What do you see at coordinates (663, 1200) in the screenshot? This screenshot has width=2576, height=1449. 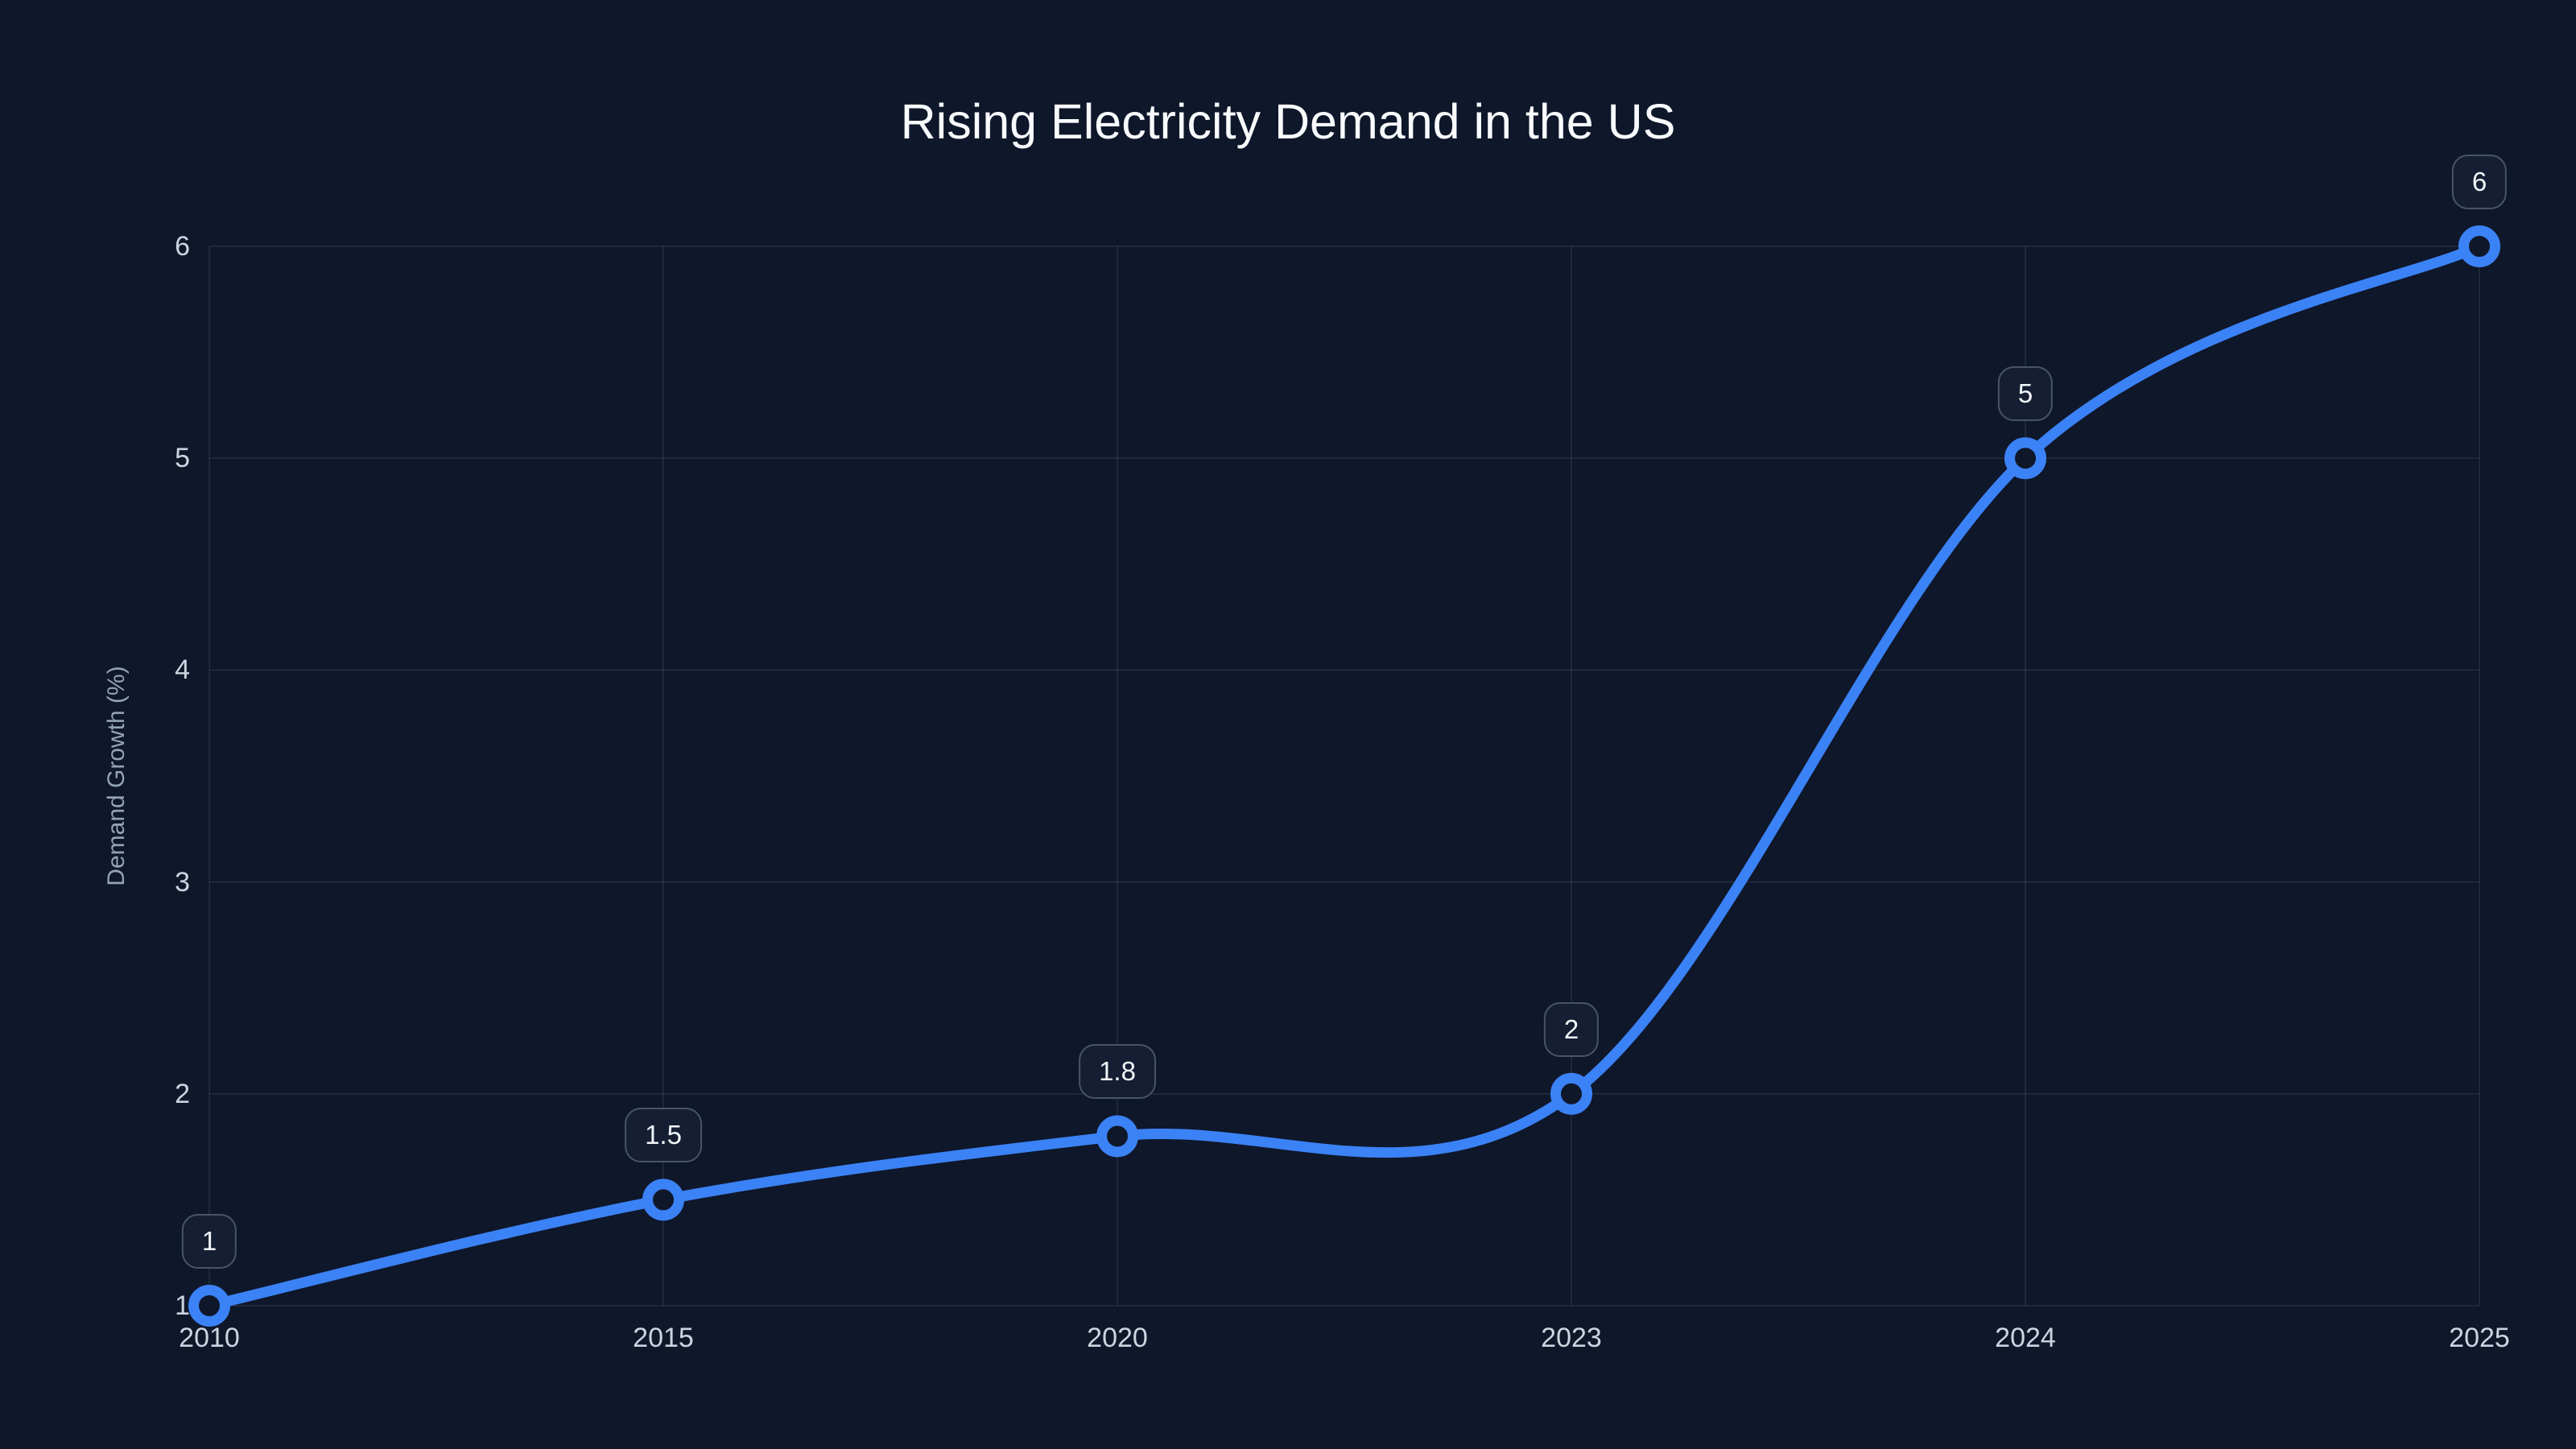 I see `data-point-2015` at bounding box center [663, 1200].